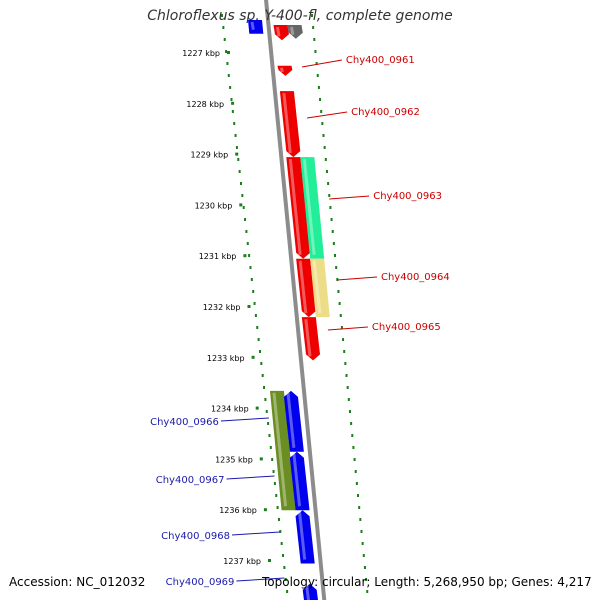 The width and height of the screenshot is (600, 600). I want to click on tick-label: 1230 kbp, so click(214, 205).